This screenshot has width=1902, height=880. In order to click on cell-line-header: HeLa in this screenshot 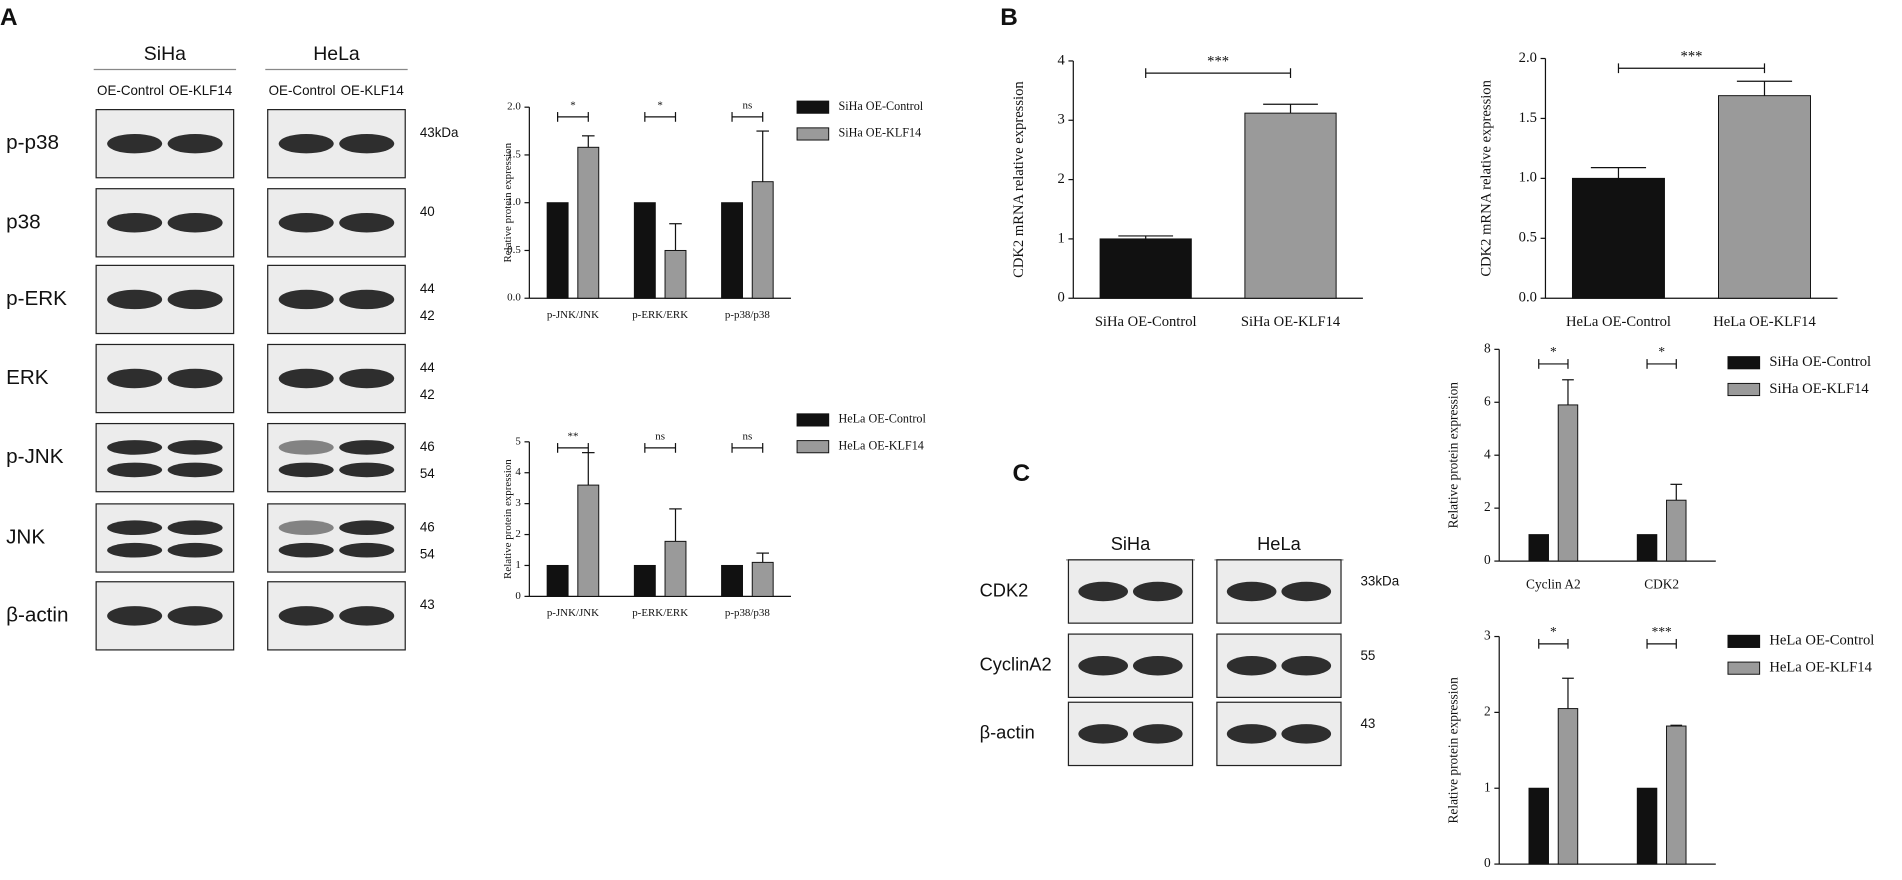, I will do `click(336, 54)`.